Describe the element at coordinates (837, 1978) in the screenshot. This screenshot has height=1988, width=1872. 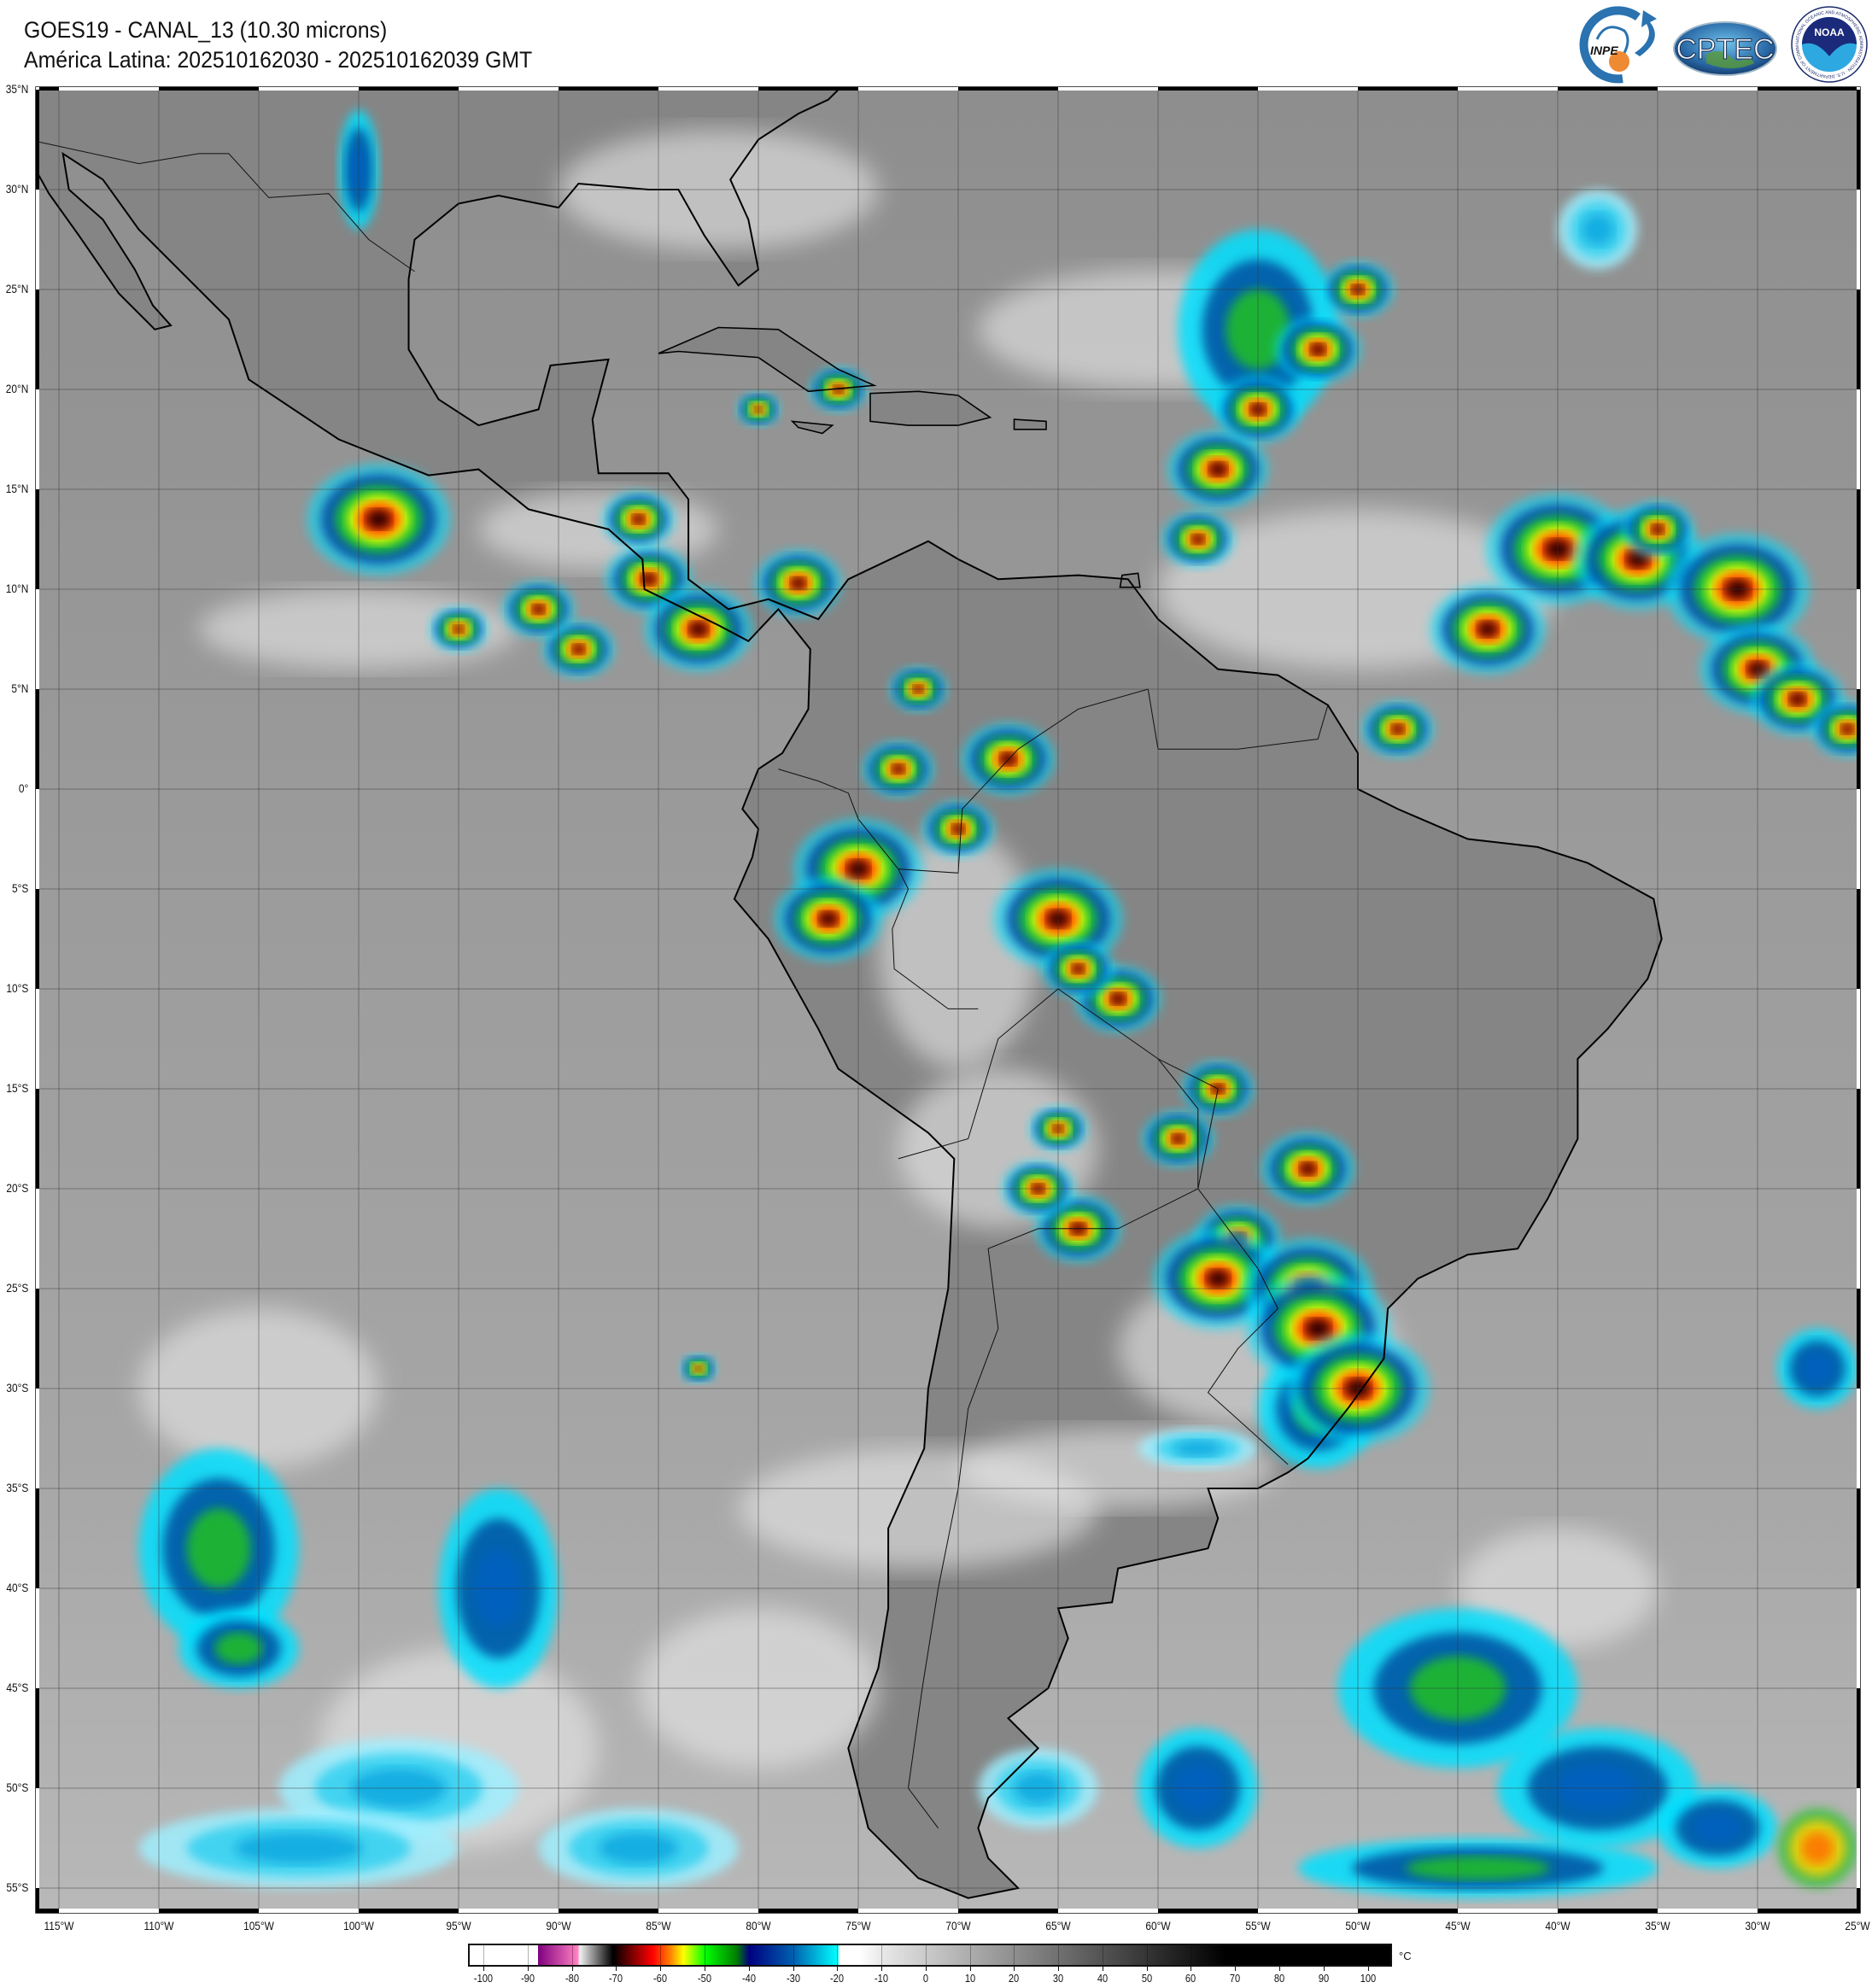
I see `colorbar-tick-label: -20` at that location.